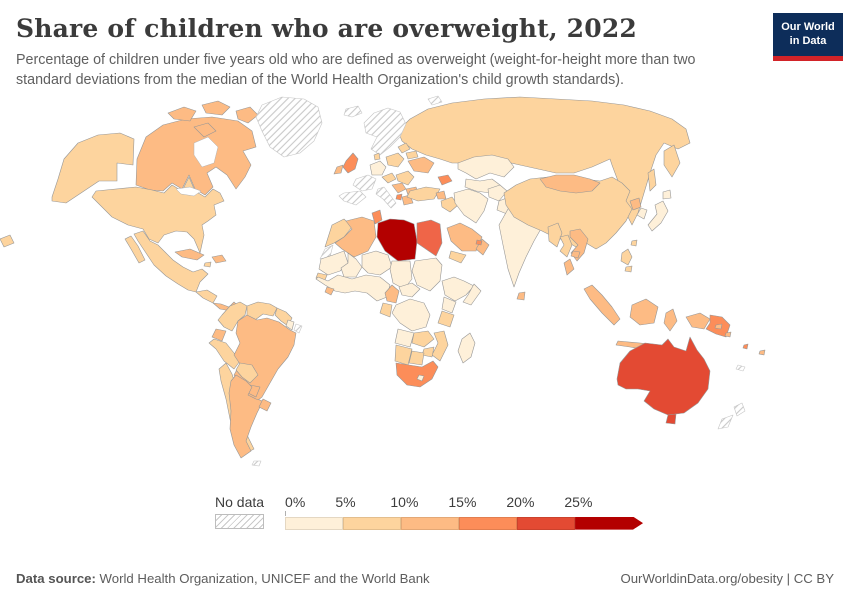  What do you see at coordinates (642, 213) in the screenshot?
I see `country-south-korea` at bounding box center [642, 213].